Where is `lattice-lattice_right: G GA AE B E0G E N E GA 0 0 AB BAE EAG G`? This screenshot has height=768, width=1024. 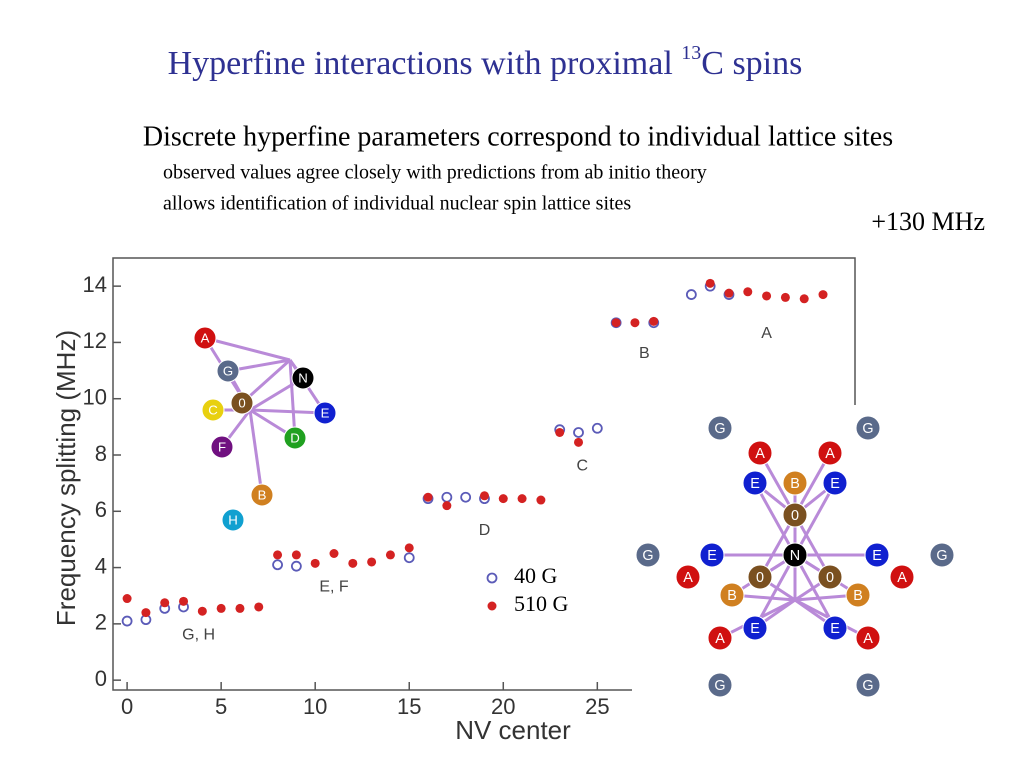
lattice-lattice_right: G GA AE B E0G E N E GA 0 0 AB BAE EAG G is located at coordinates (795, 556).